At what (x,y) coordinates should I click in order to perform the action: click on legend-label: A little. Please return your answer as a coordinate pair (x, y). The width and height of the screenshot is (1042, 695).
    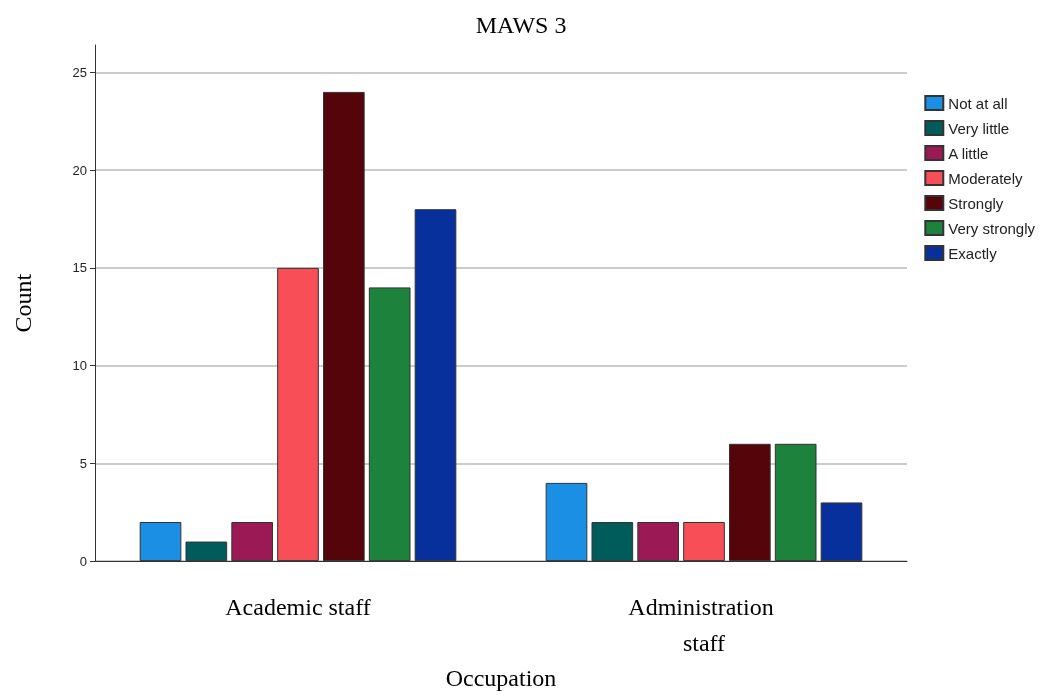
    Looking at the image, I should click on (968, 153).